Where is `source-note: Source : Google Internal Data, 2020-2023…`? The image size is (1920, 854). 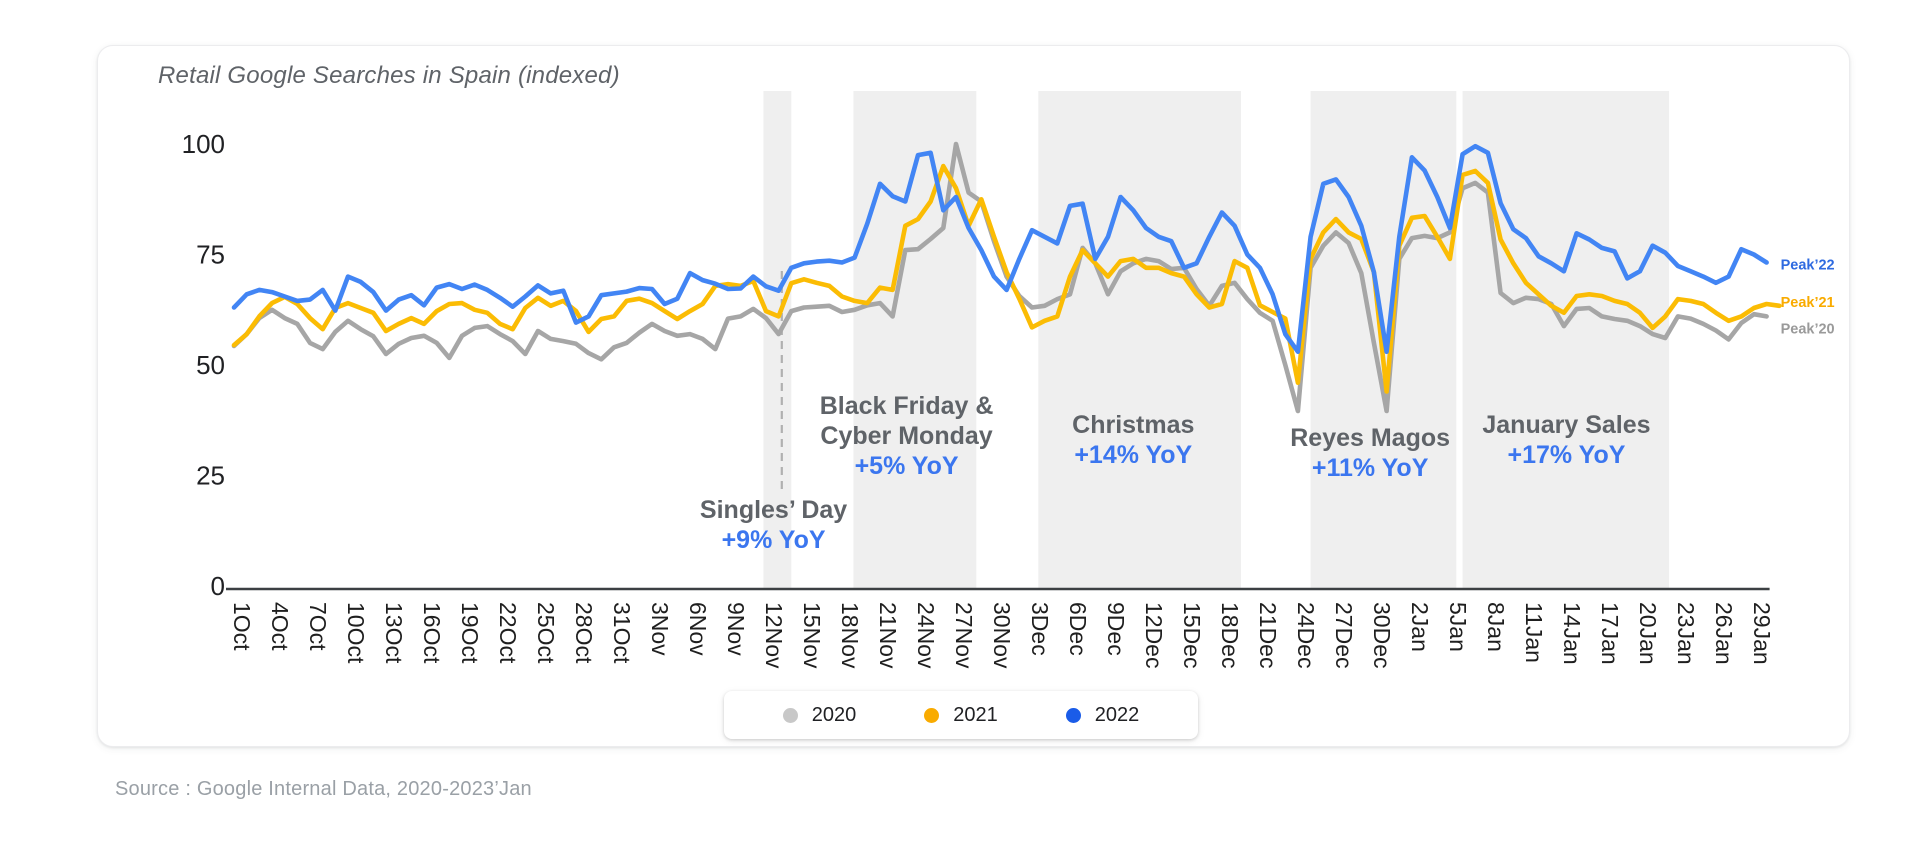
source-note: Source : Google Internal Data, 2020-2023… is located at coordinates (323, 789).